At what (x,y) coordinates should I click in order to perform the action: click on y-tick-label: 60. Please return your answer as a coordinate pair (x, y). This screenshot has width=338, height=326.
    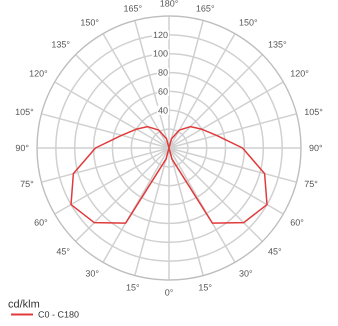
    Looking at the image, I should click on (163, 91).